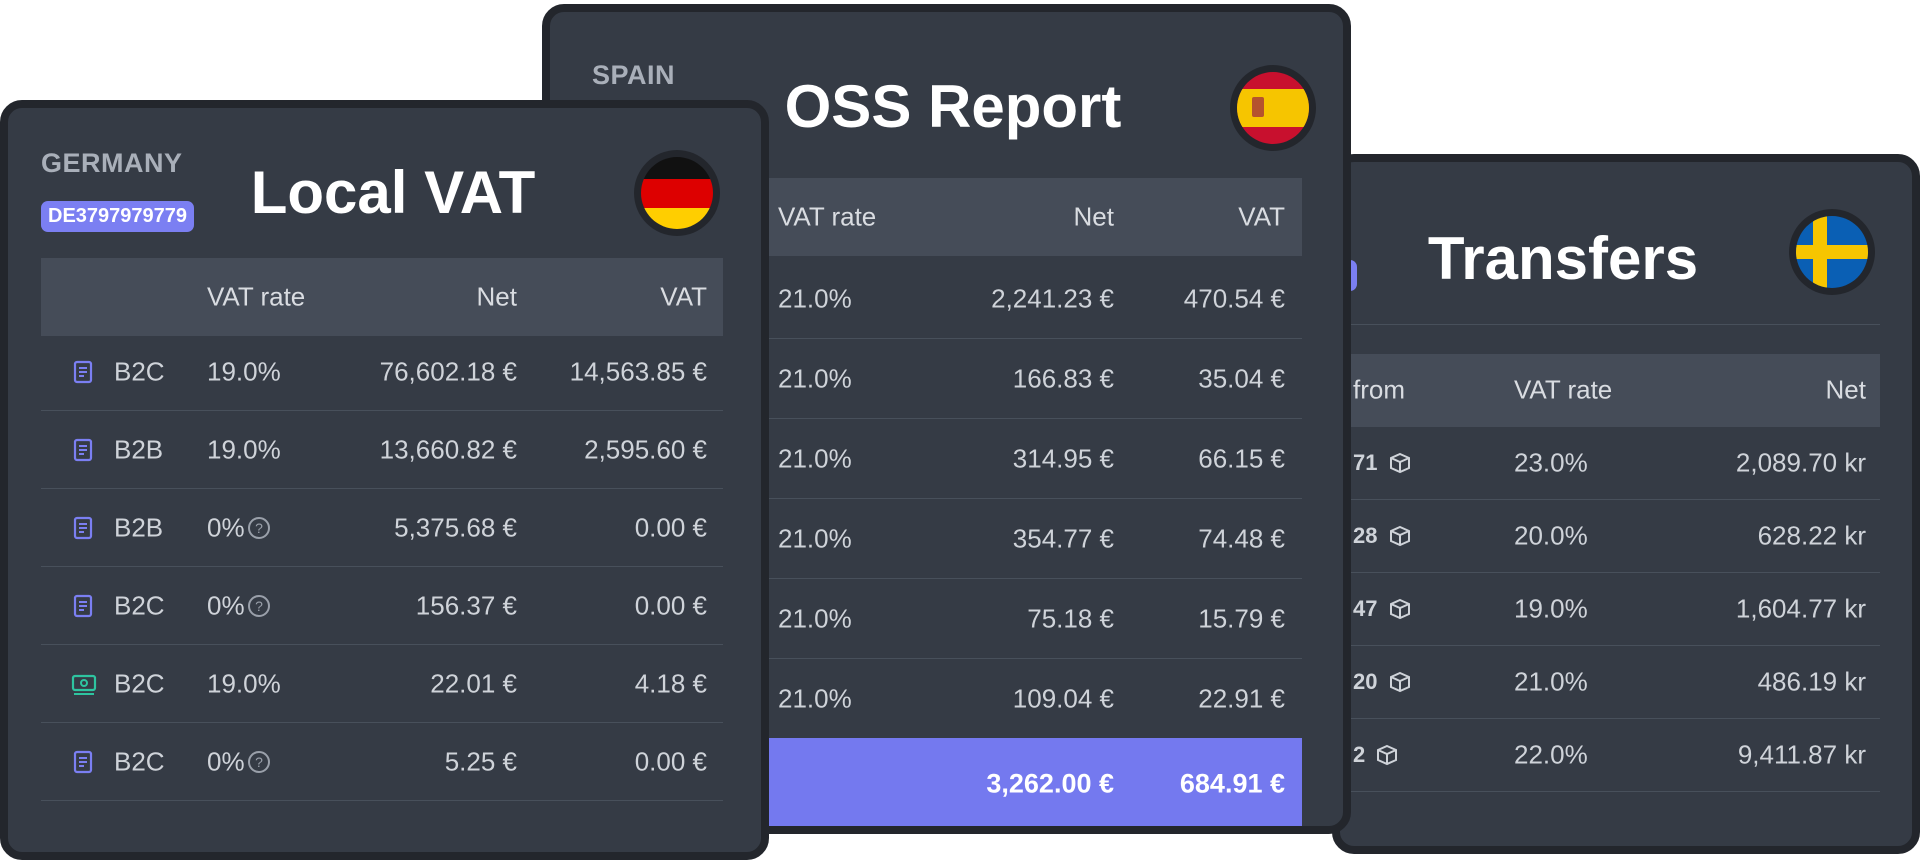 This screenshot has width=1920, height=860. I want to click on vat: 0.00 €, so click(670, 761).